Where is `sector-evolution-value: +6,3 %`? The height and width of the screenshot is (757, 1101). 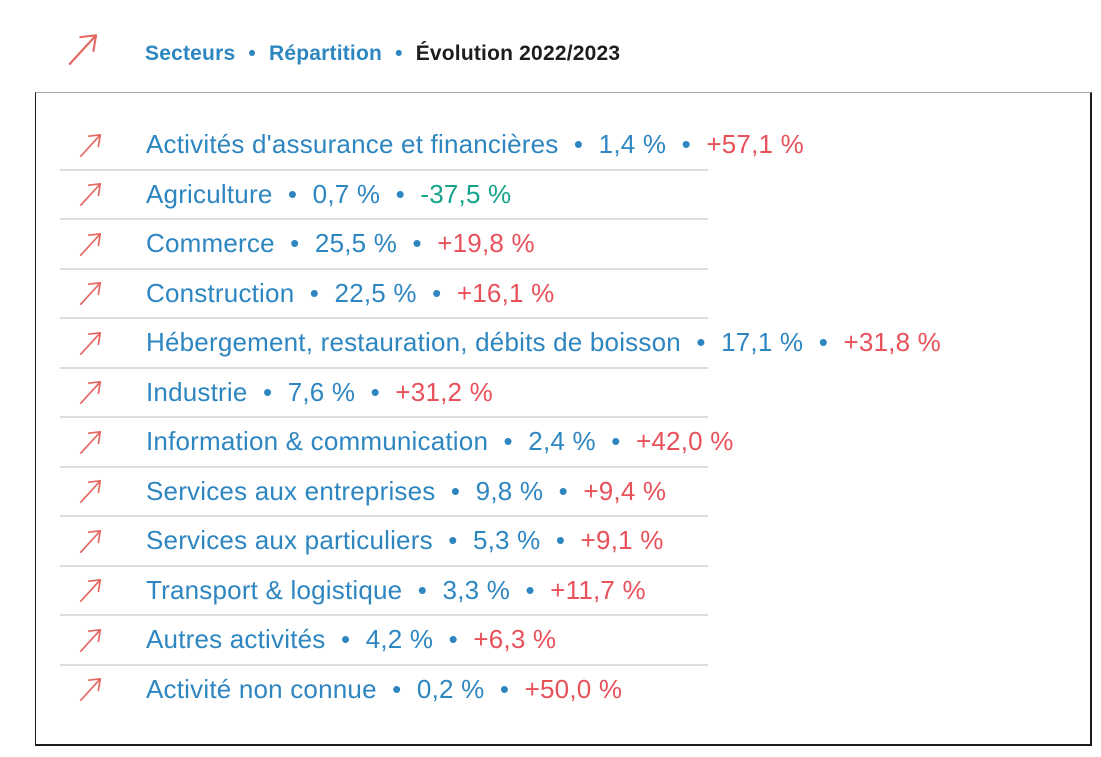 sector-evolution-value: +6,3 % is located at coordinates (515, 639).